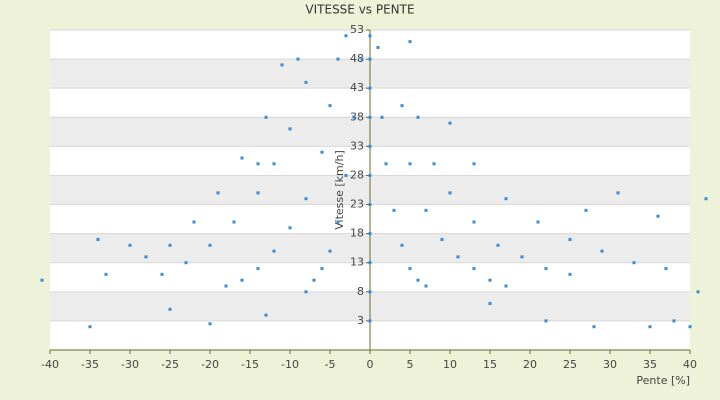  I want to click on x-tick-label: 20, so click(530, 364).